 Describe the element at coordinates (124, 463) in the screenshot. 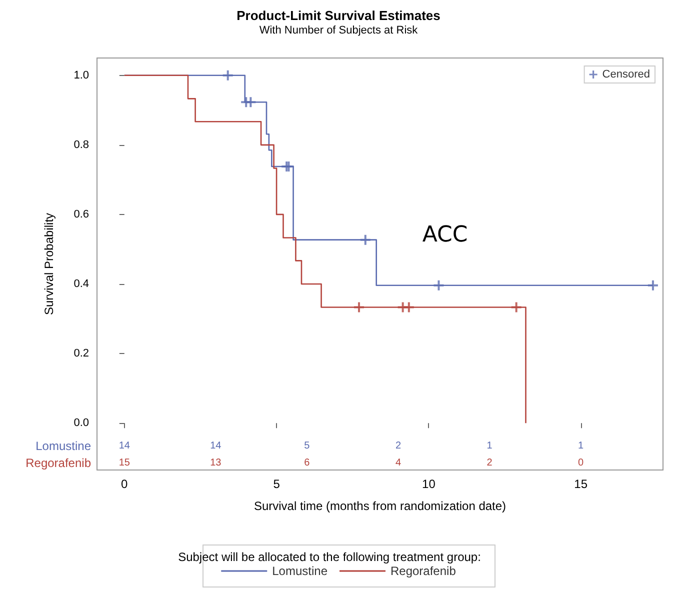

I see `annotation: 15` at that location.